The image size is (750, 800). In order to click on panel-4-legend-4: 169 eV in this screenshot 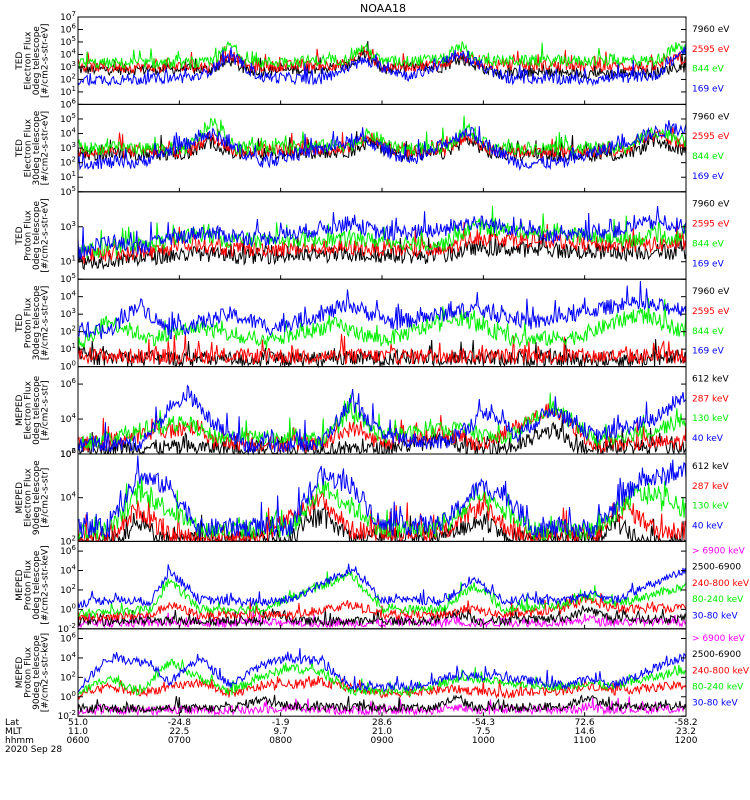, I will do `click(708, 352)`.